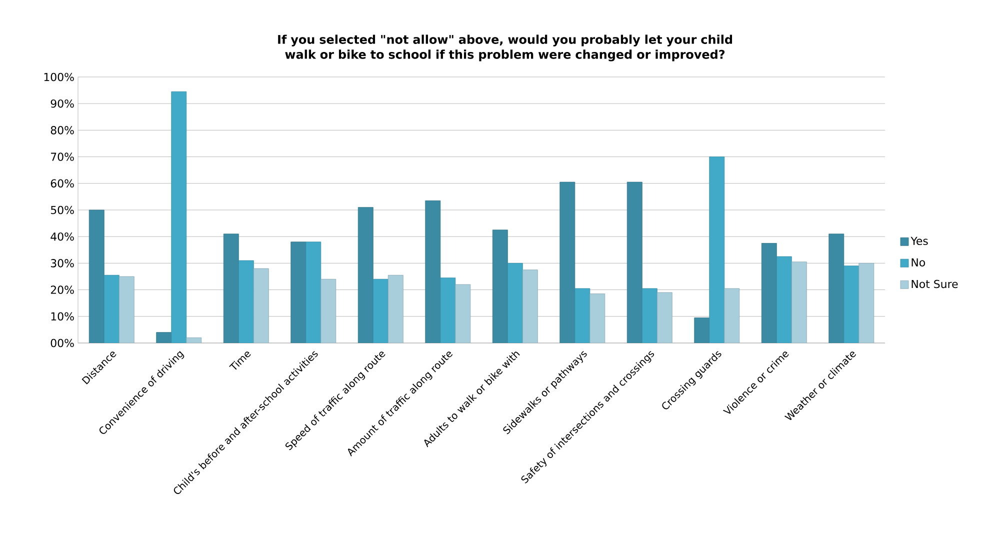 Image resolution: width=990 pixels, height=558 pixels. I want to click on y-tick-label: 30%, so click(62, 263).